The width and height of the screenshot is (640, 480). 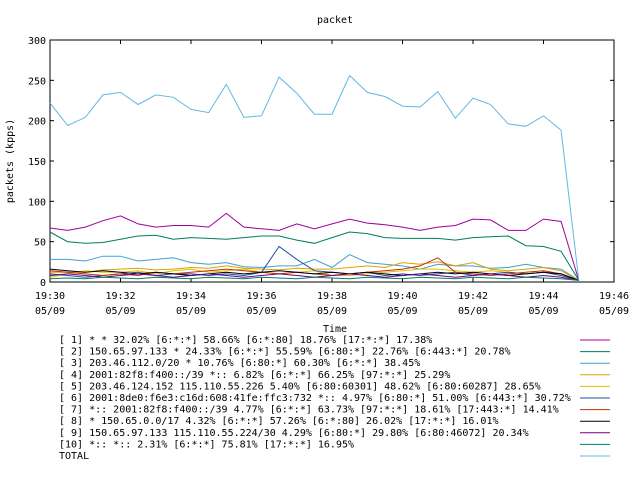 What do you see at coordinates (120, 296) in the screenshot?
I see `x-tick-label-time: 19:32` at bounding box center [120, 296].